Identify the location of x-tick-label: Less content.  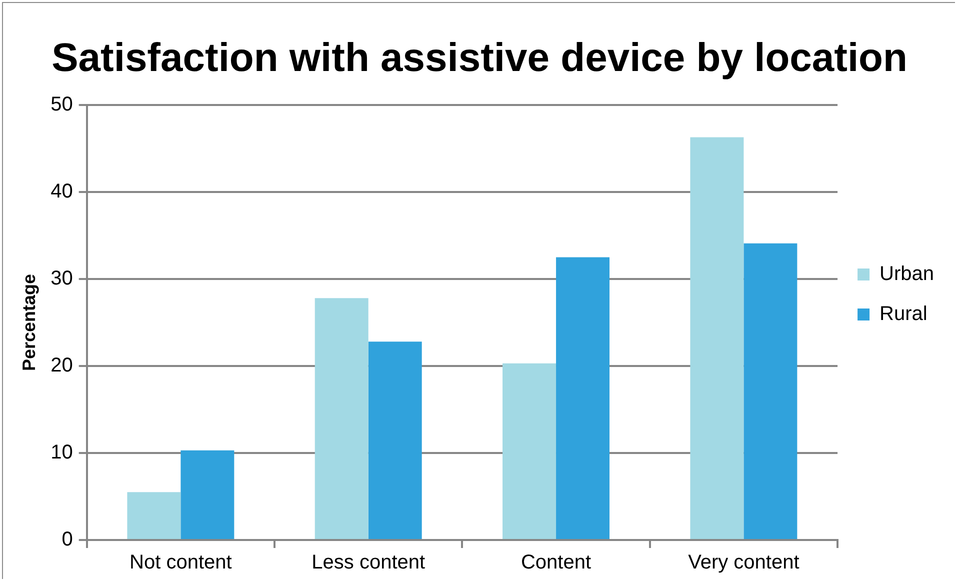
(369, 563).